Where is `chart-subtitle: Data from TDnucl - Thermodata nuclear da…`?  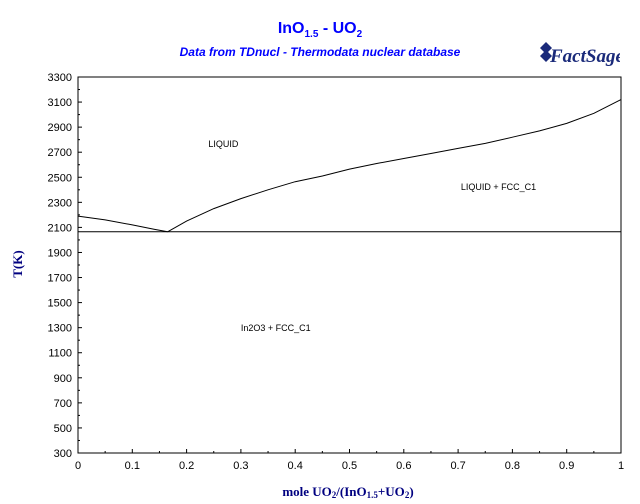
chart-subtitle: Data from TDnucl - Thermodata nuclear da… is located at coordinates (320, 52).